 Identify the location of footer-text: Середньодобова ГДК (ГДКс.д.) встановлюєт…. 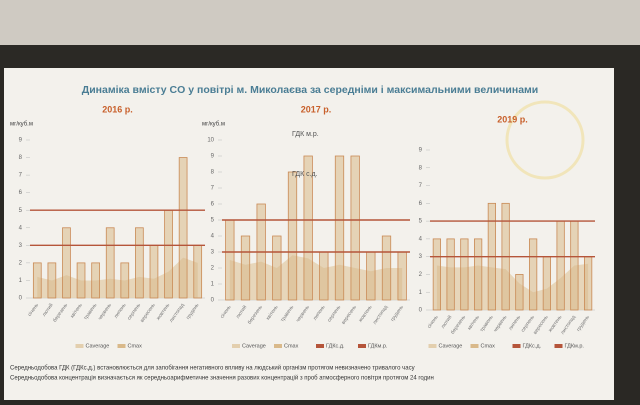
(212, 368).